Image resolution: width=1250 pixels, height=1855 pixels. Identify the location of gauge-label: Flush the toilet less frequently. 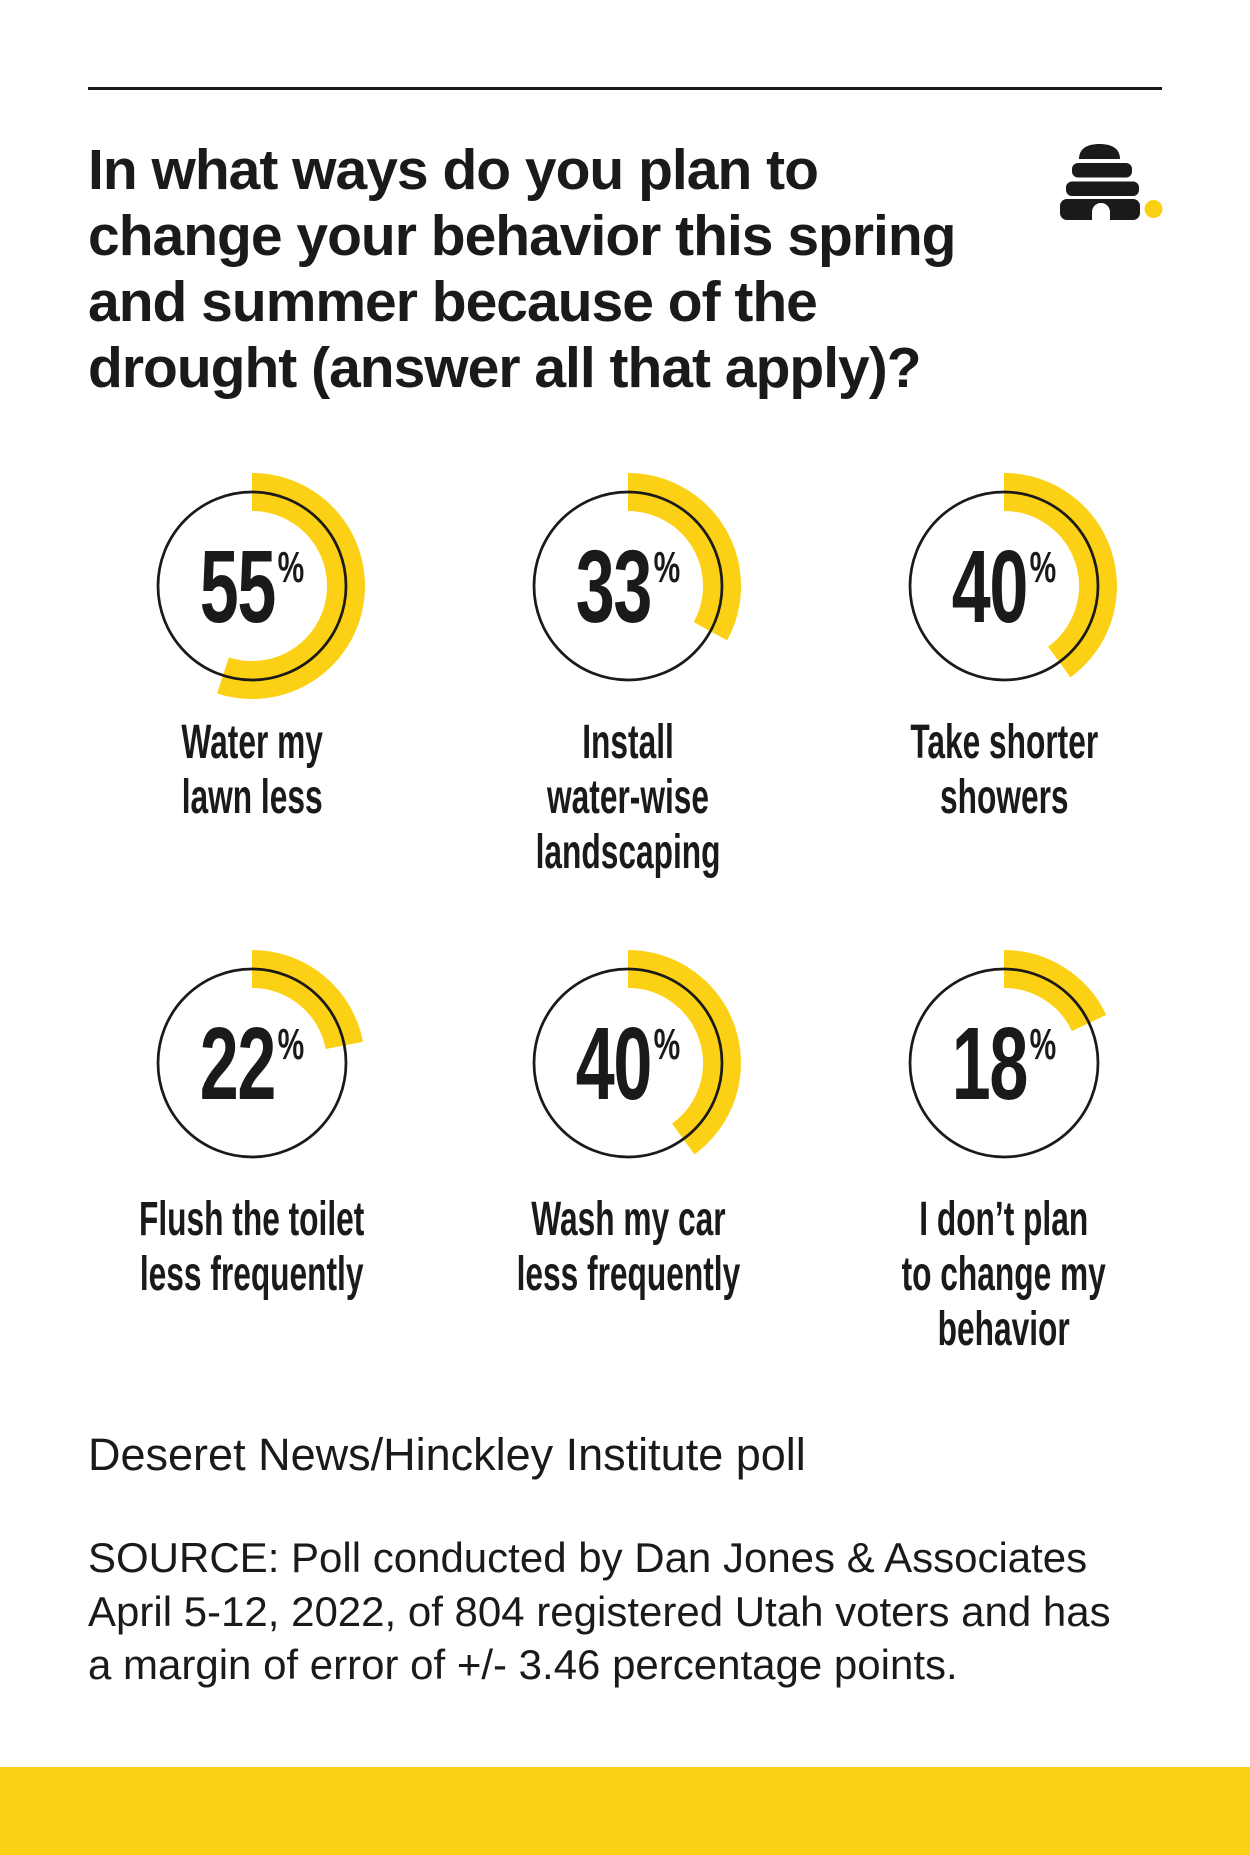
(252, 1247).